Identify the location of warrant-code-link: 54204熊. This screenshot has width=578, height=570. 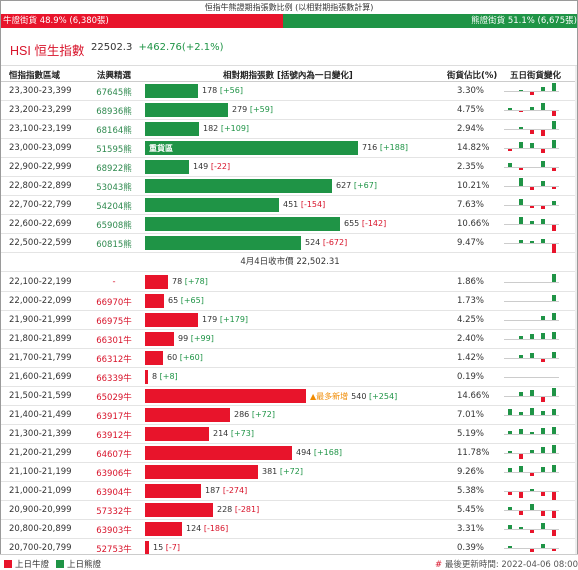
(114, 207).